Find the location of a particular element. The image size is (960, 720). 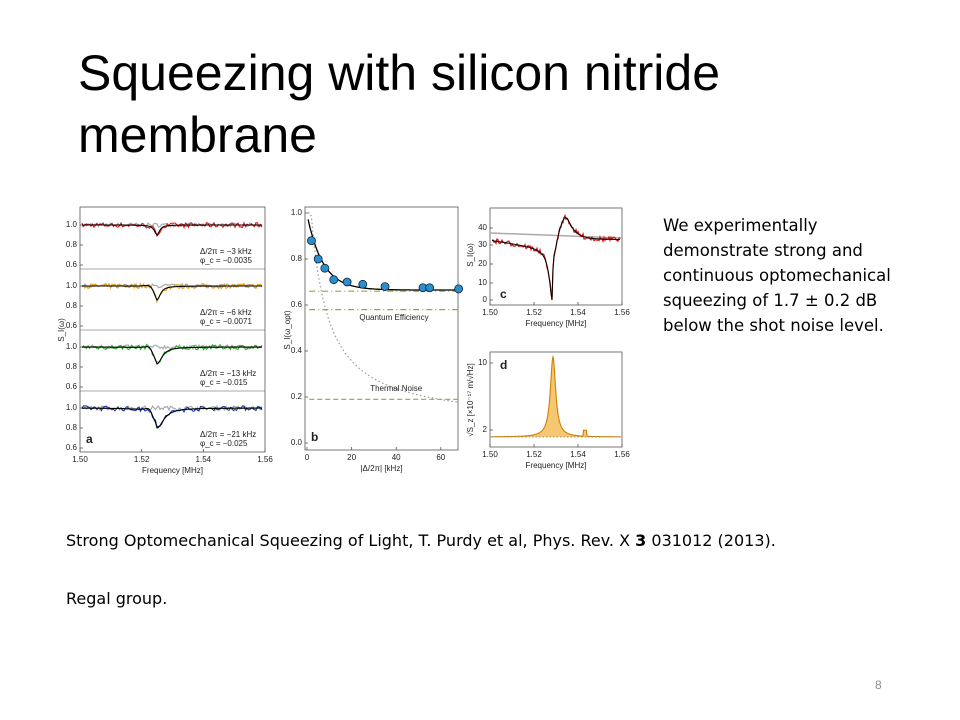

y-axis-title: S_I(ω_opt) is located at coordinates (287, 329).